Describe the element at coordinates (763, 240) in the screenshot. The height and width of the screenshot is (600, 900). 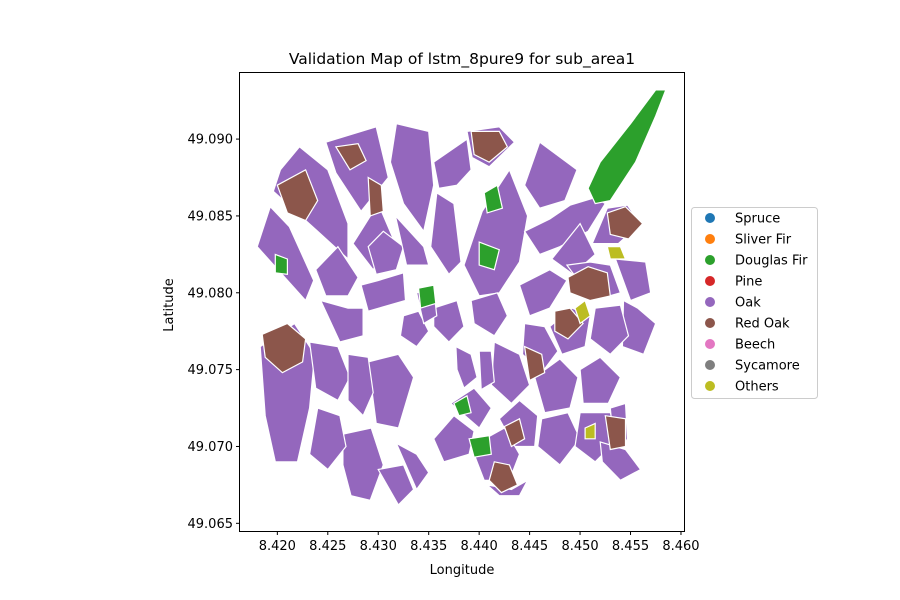
I see `legend-label-sliver-fir: Sliver Fir` at that location.